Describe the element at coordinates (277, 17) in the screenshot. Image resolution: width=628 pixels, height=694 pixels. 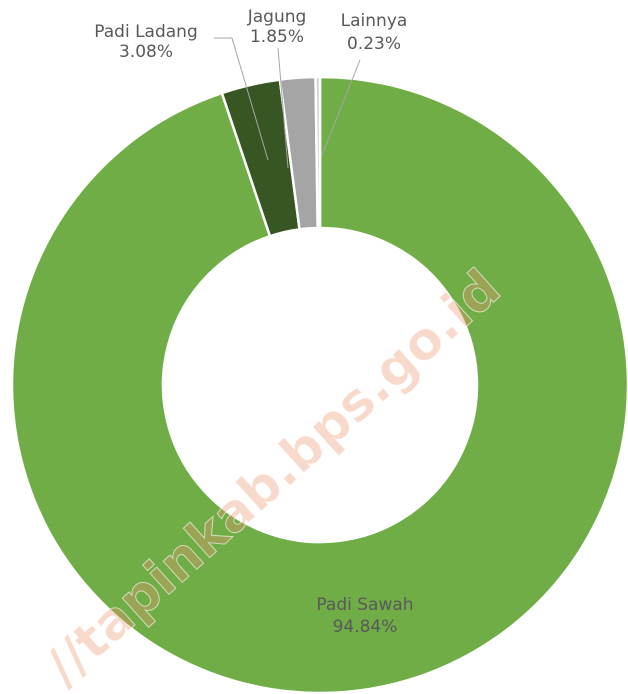
I see `slice-label: Jagung` at that location.